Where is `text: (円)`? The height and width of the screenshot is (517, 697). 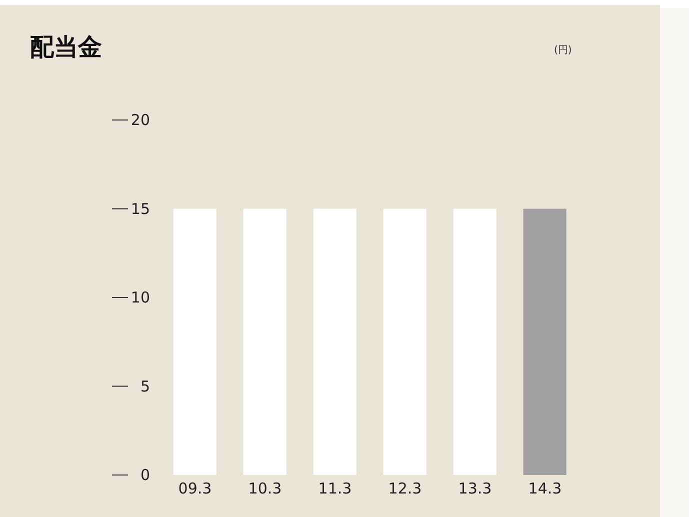 text: (円) is located at coordinates (563, 50).